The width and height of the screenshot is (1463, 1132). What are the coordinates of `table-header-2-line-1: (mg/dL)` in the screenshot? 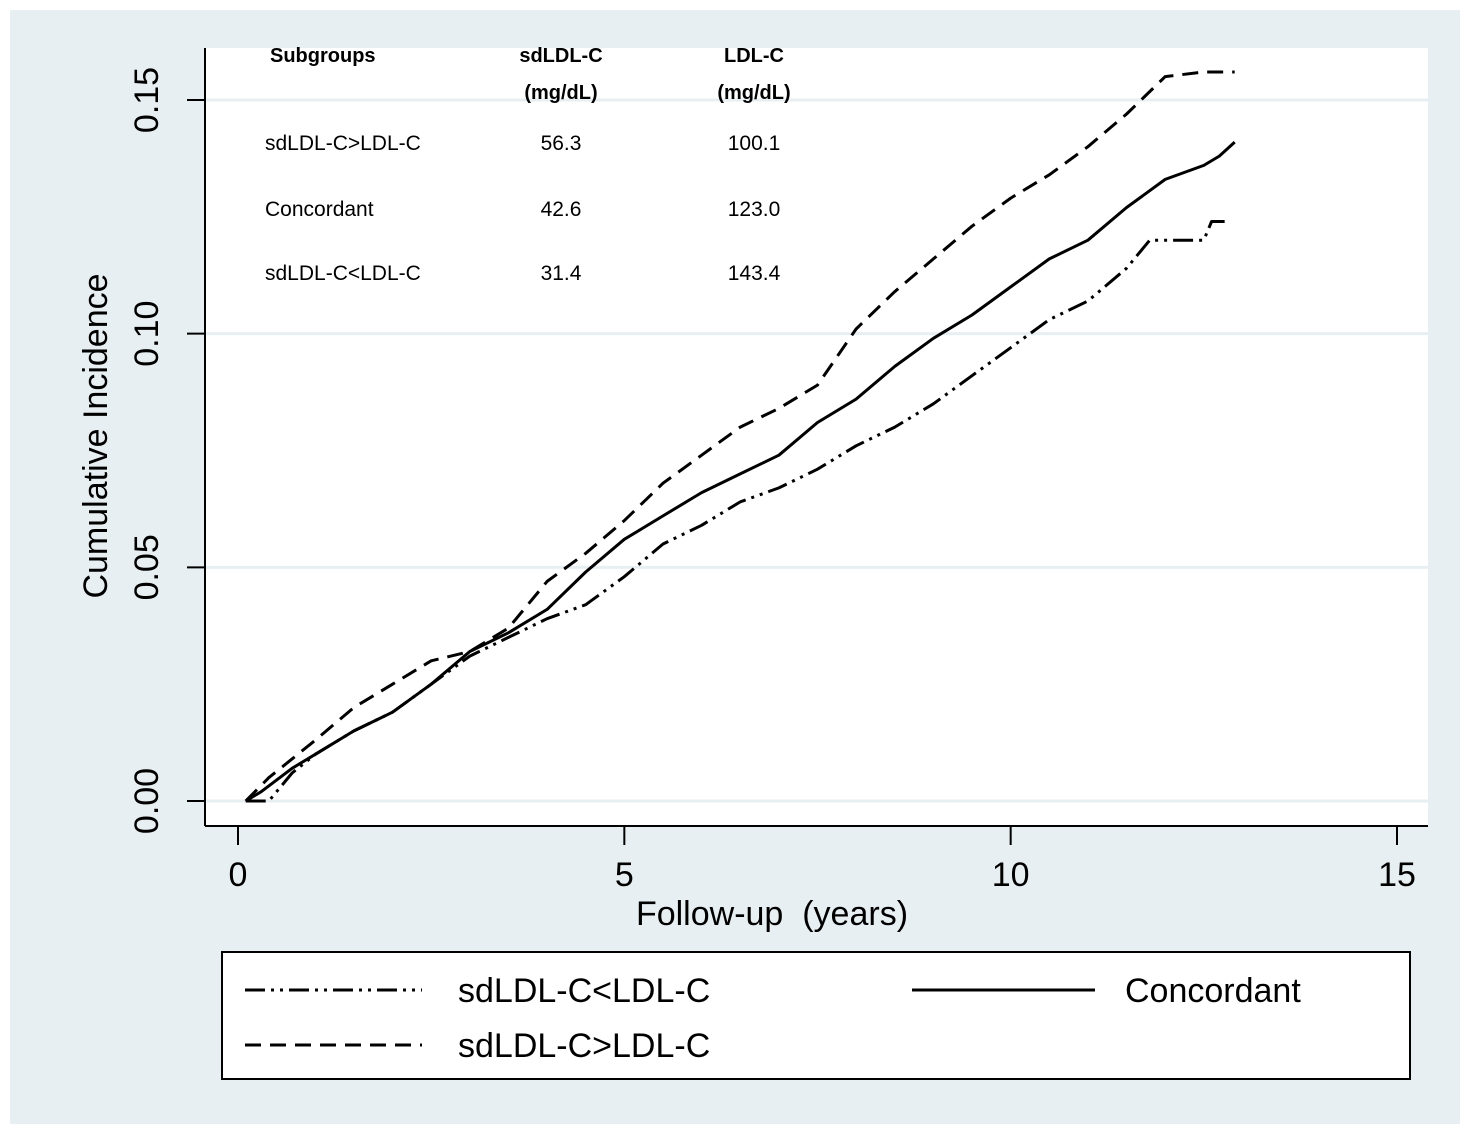 It's located at (753, 93).